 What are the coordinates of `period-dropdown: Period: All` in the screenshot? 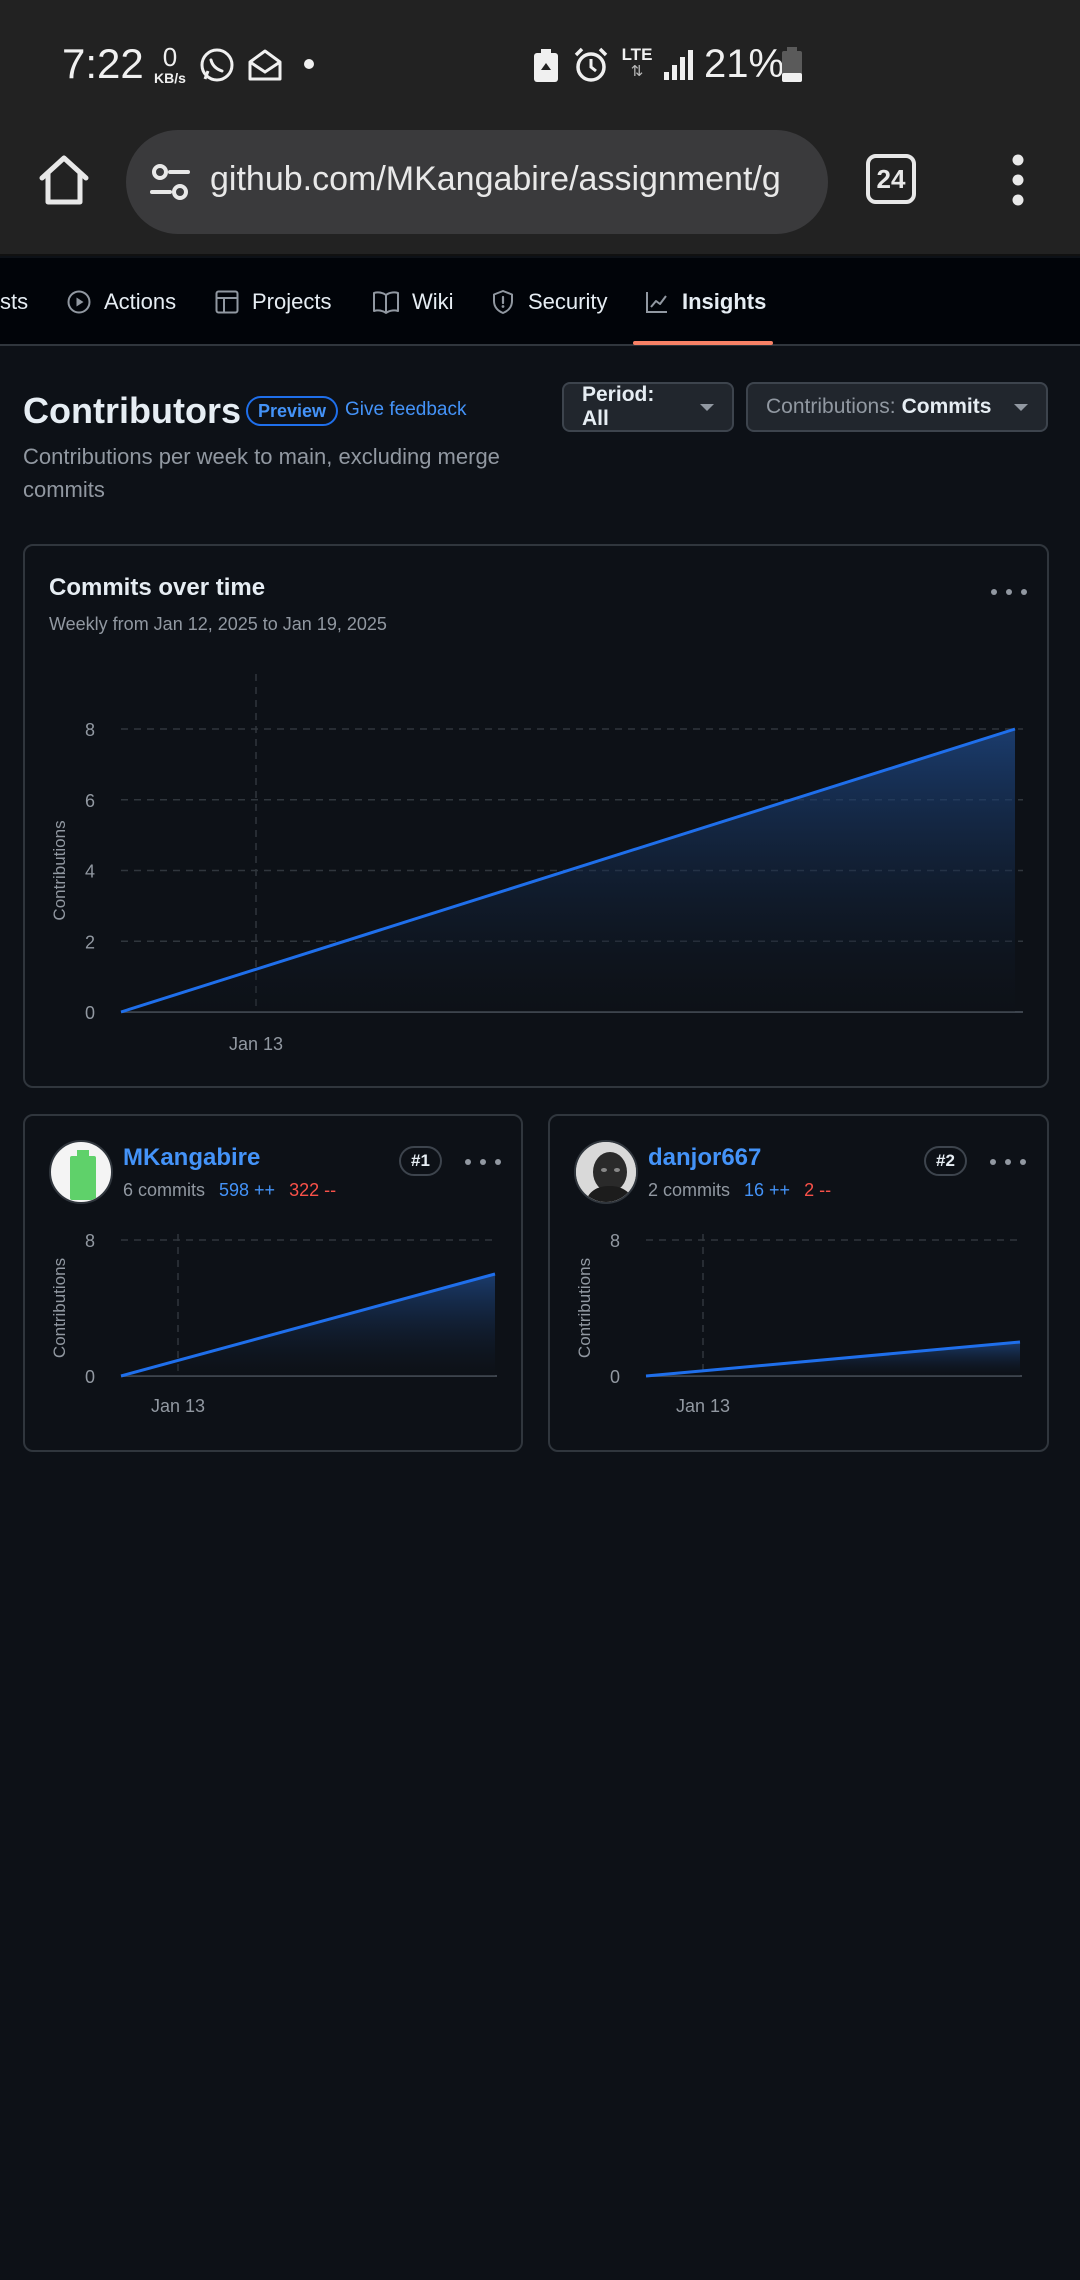 It's located at (648, 407).